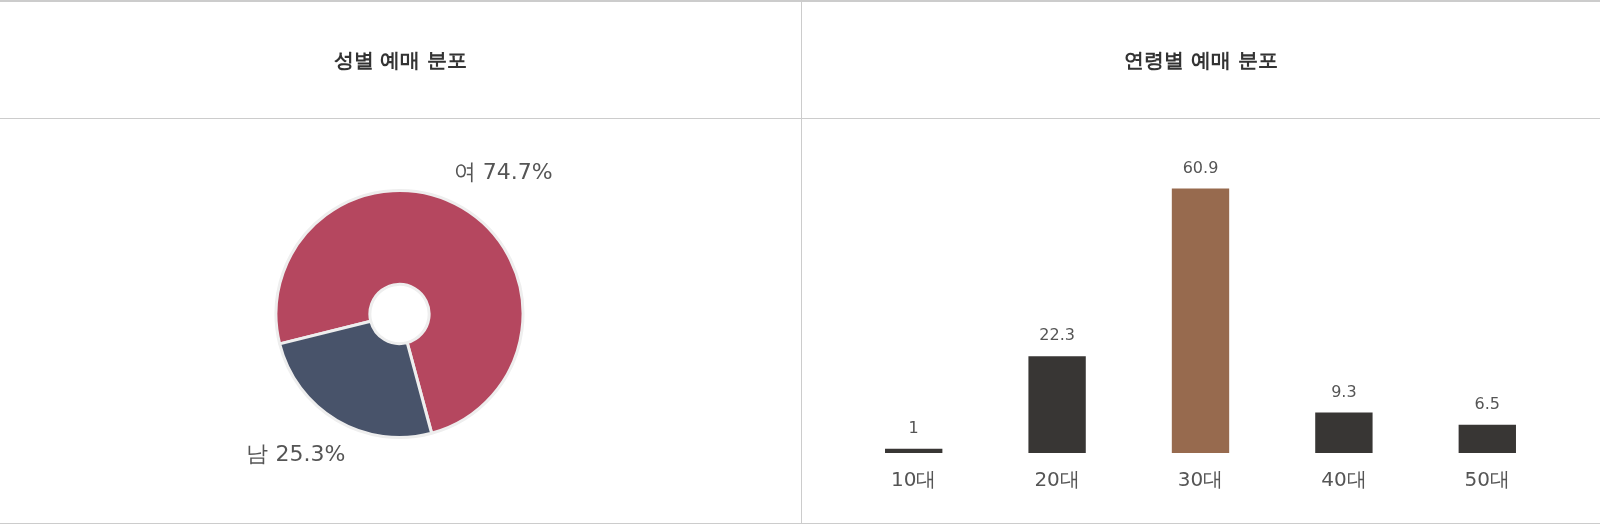 Image resolution: width=1600 pixels, height=524 pixels. I want to click on slice-label: 여, so click(464, 171).